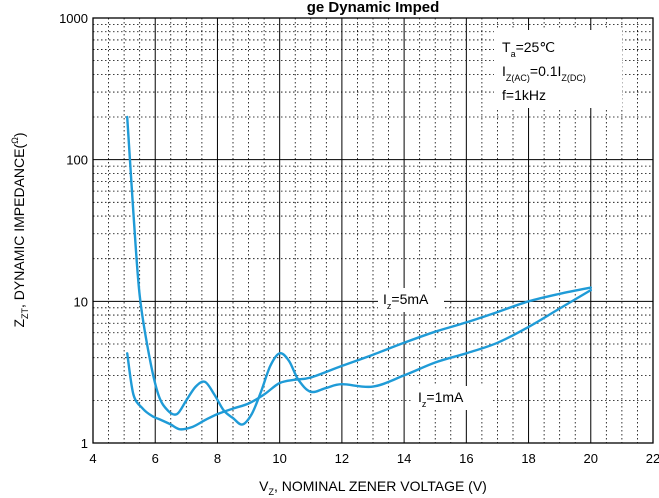  What do you see at coordinates (652, 458) in the screenshot?
I see `x-tick-label: 22` at bounding box center [652, 458].